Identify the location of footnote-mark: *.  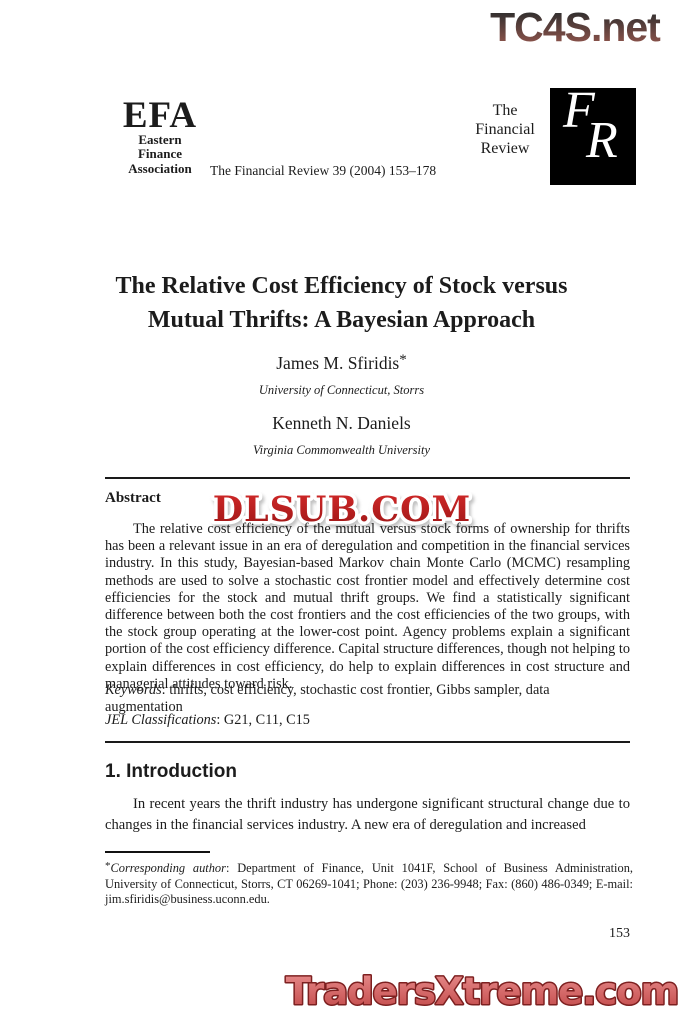
(108, 866).